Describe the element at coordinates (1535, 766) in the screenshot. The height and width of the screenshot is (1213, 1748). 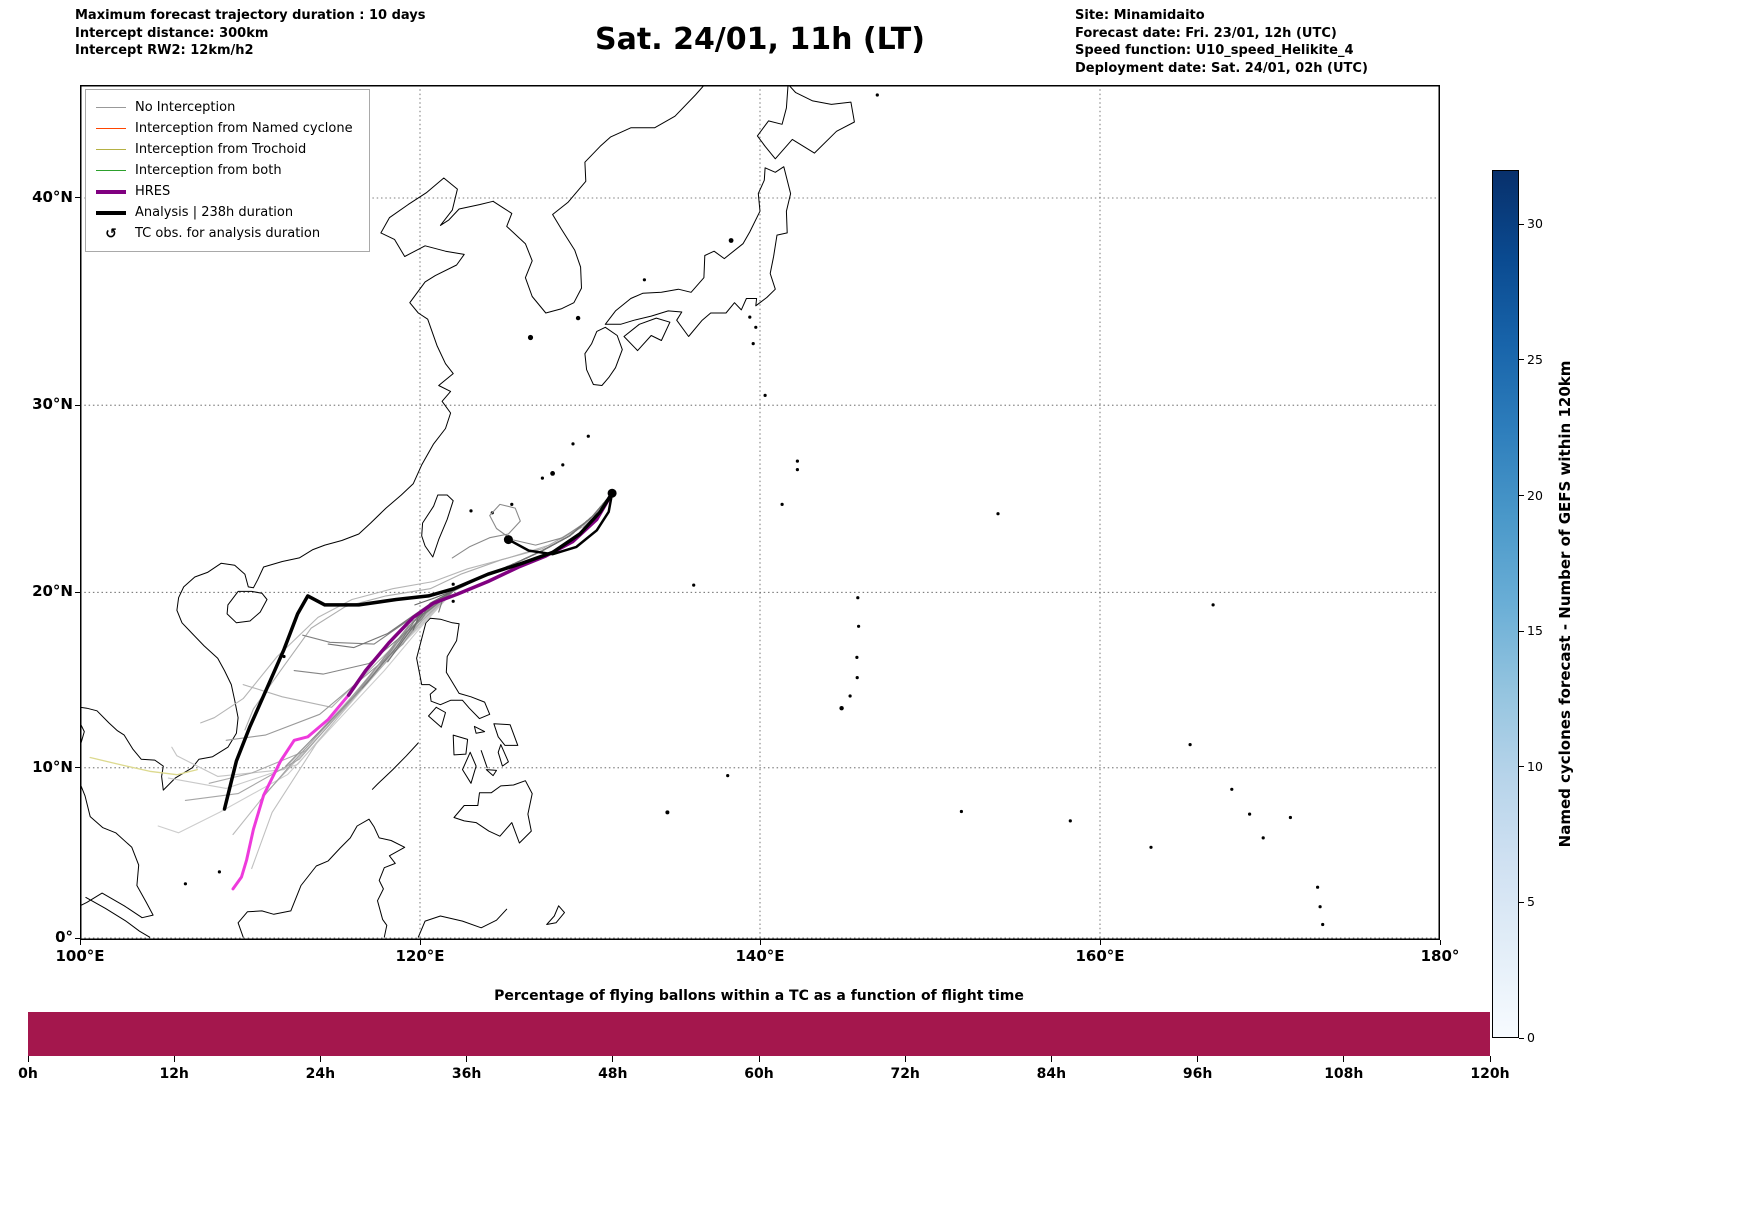
I see `colorbar-tick-label: 10` at that location.